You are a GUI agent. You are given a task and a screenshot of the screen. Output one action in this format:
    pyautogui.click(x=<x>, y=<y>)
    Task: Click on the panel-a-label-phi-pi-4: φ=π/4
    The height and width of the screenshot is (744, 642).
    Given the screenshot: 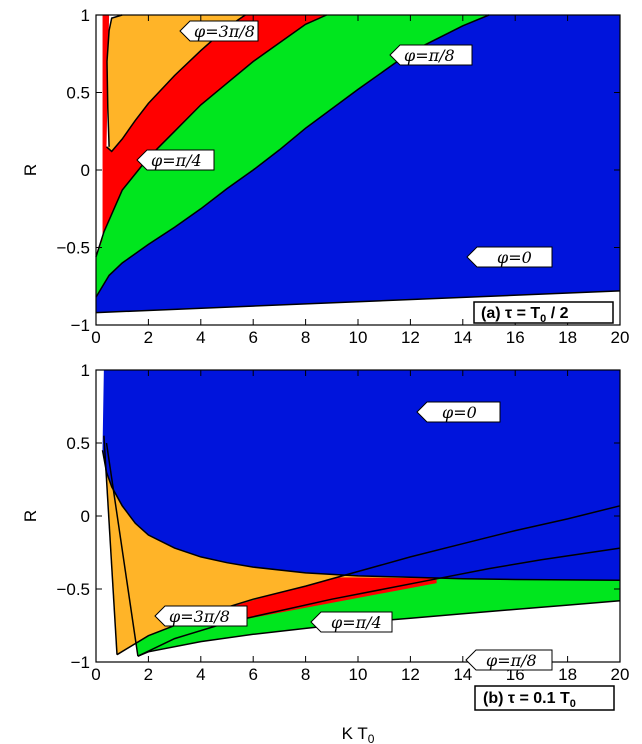 What is the action you would take?
    pyautogui.click(x=175, y=160)
    